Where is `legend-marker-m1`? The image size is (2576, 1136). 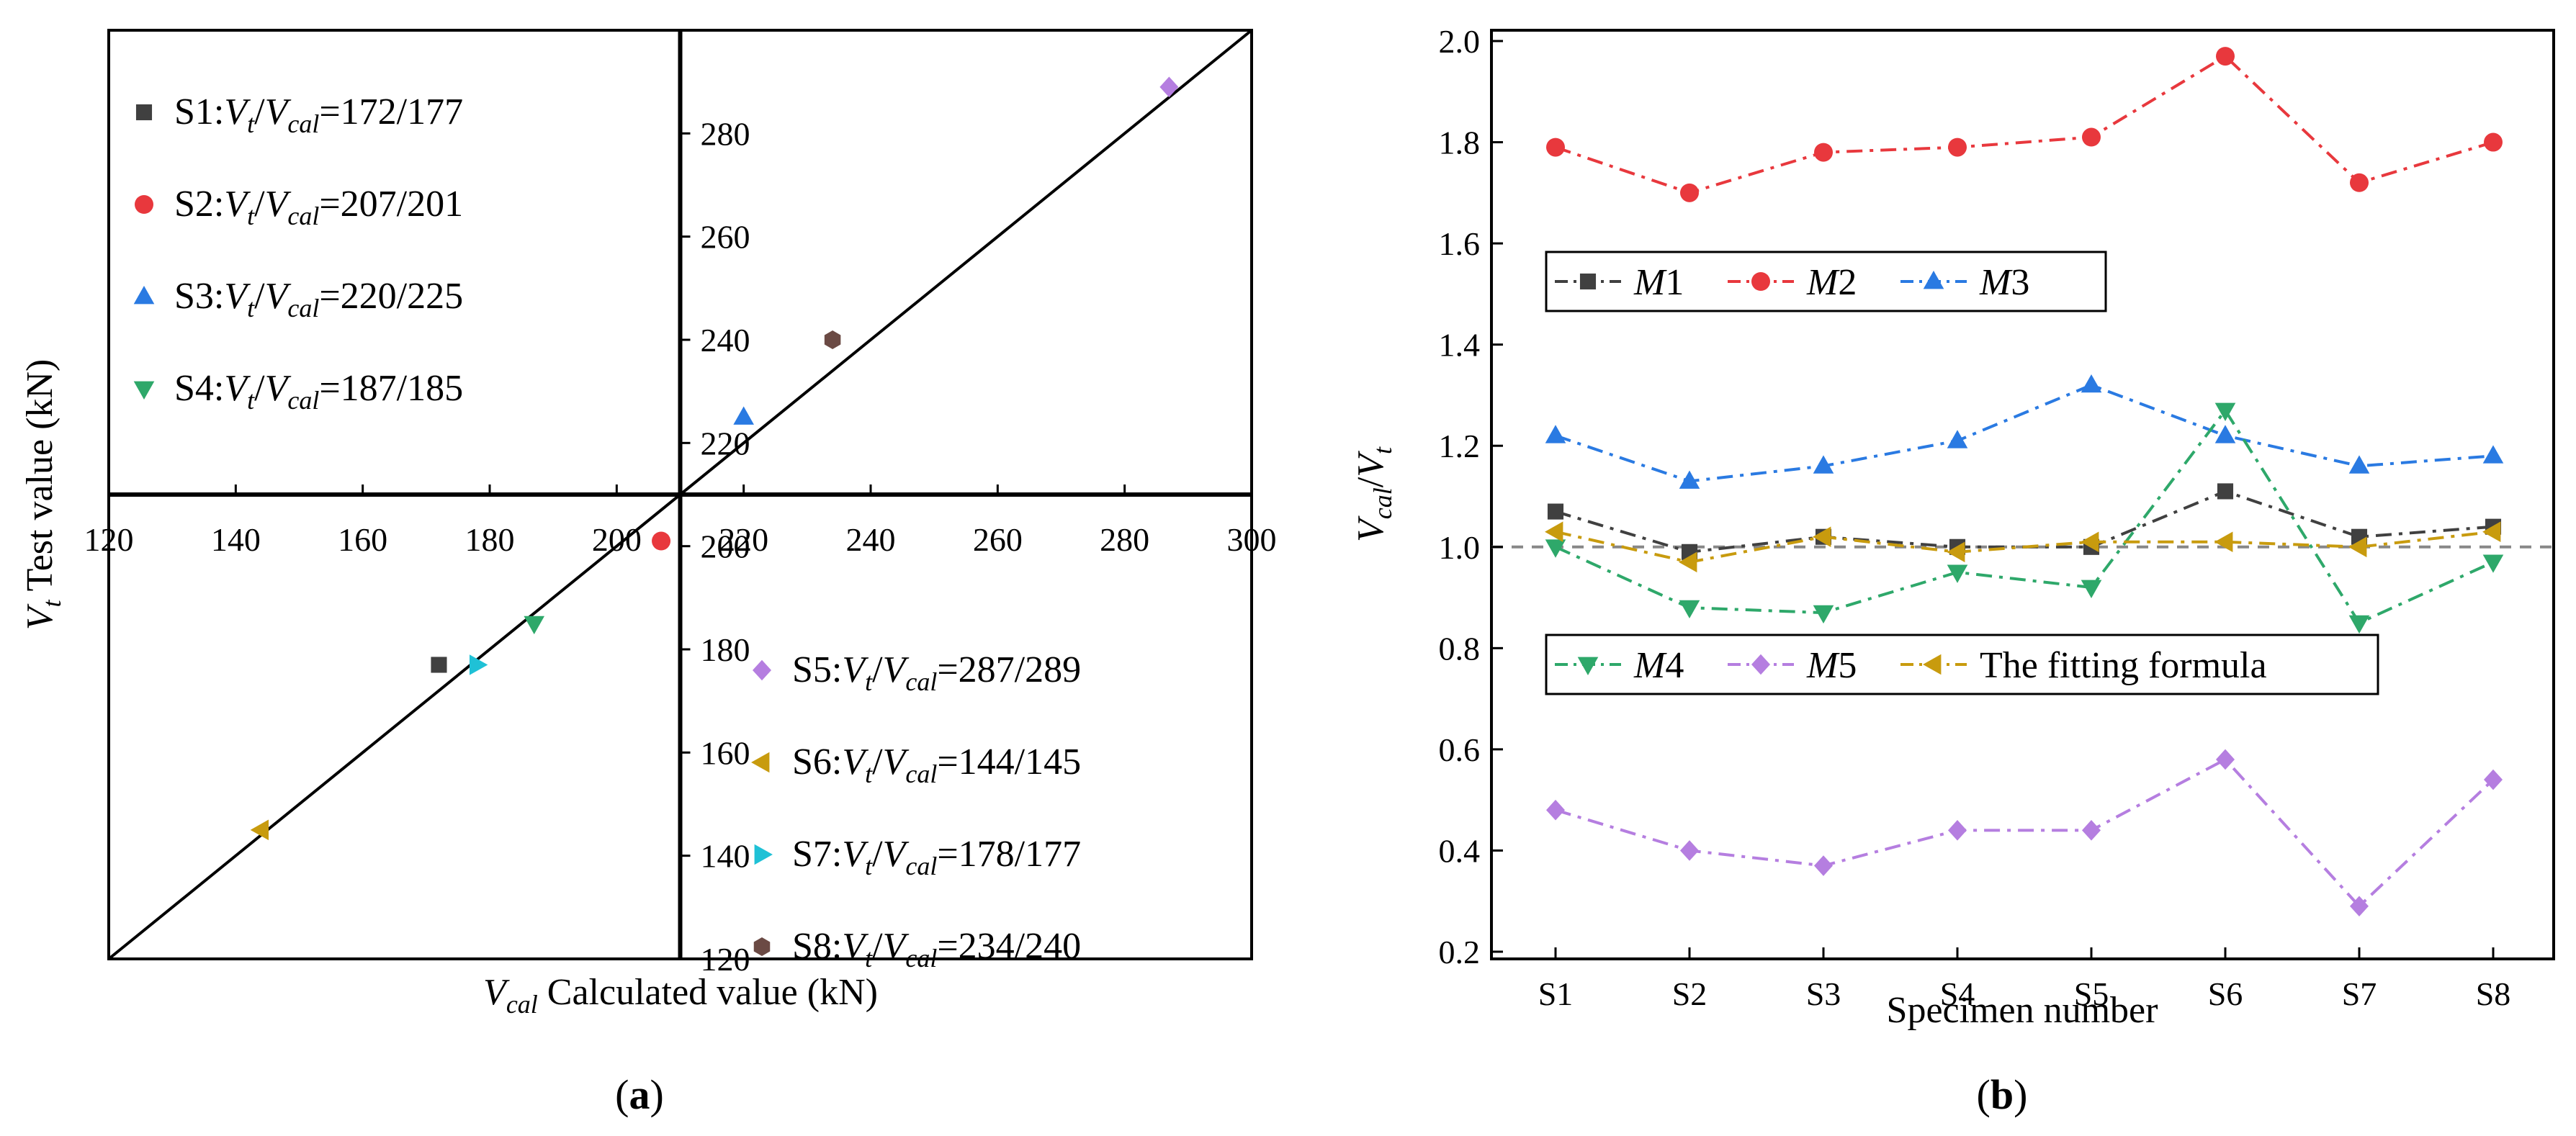 legend-marker-m1 is located at coordinates (1588, 281).